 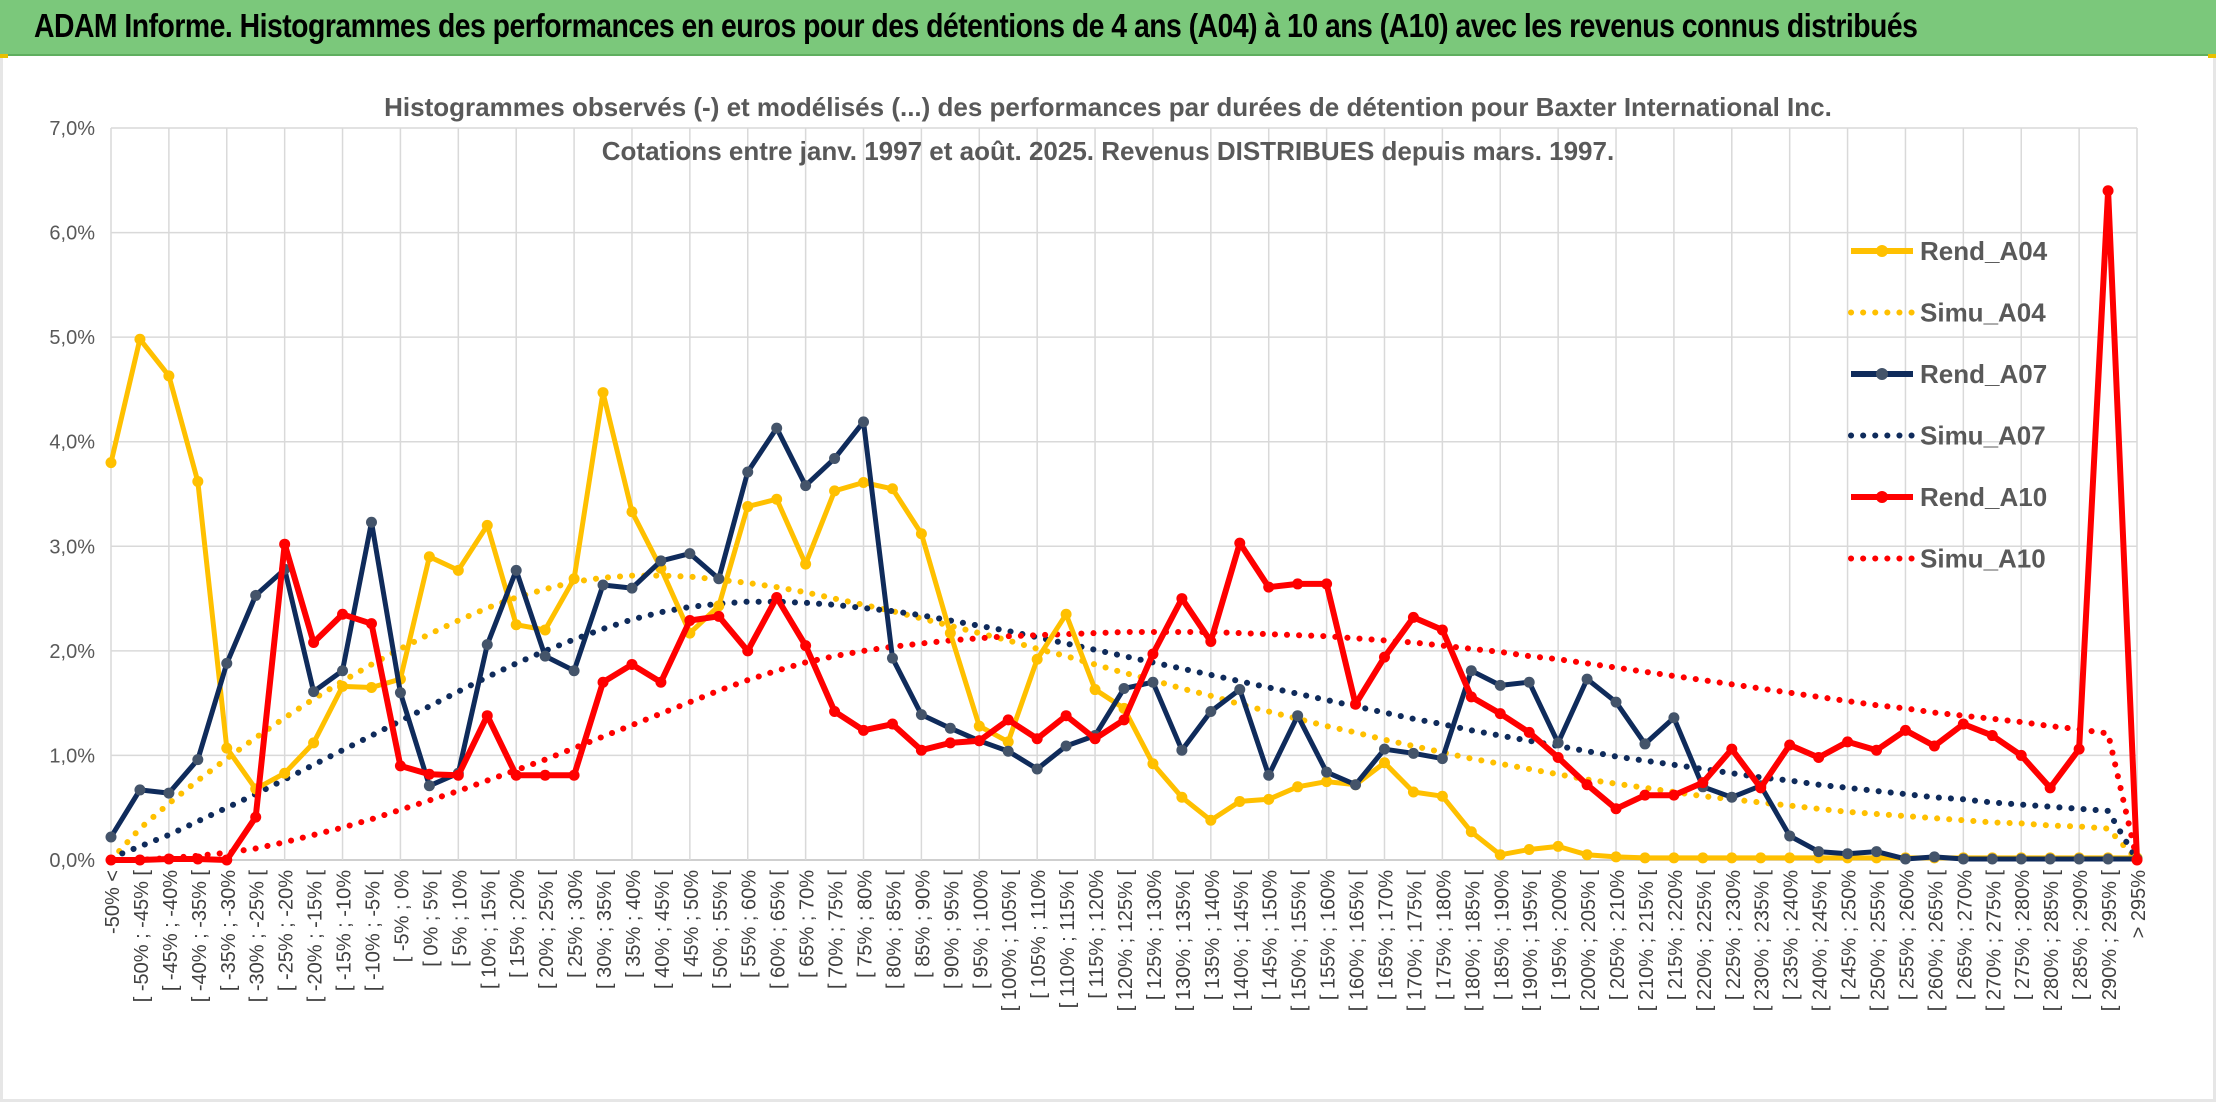 I want to click on y-tick-label: 4,0%, so click(x=72, y=443).